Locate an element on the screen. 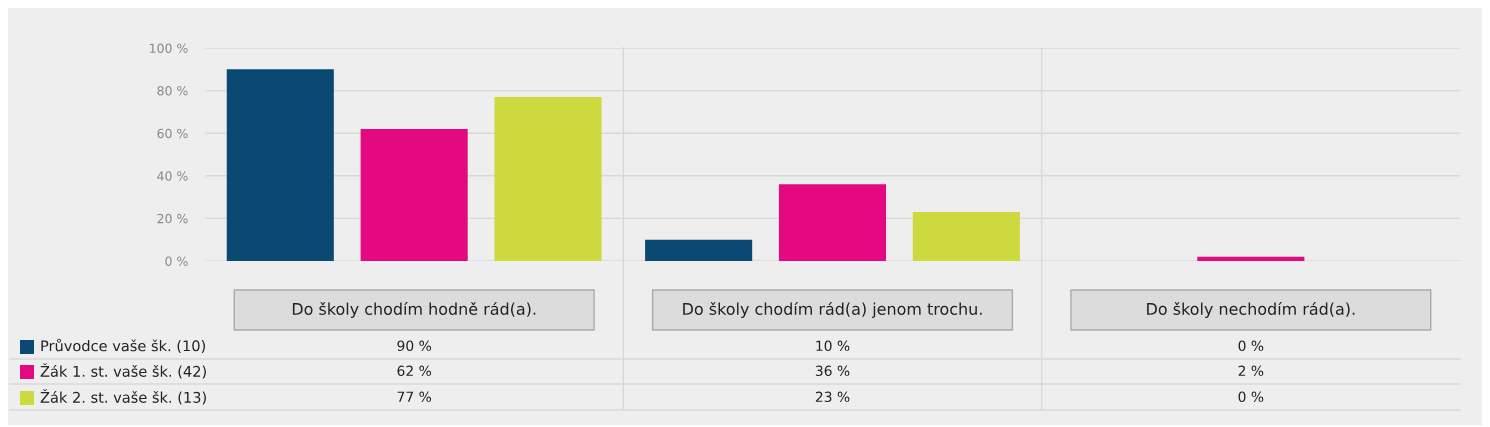 This screenshot has height=427, width=1490. legend-label: Žák 2. st. vaše šk. (13) is located at coordinates (123, 397).